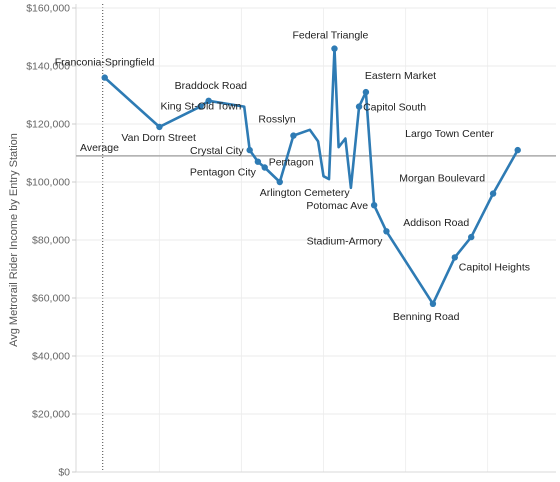  What do you see at coordinates (51, 299) in the screenshot?
I see `y-tick-label: $60,000` at bounding box center [51, 299].